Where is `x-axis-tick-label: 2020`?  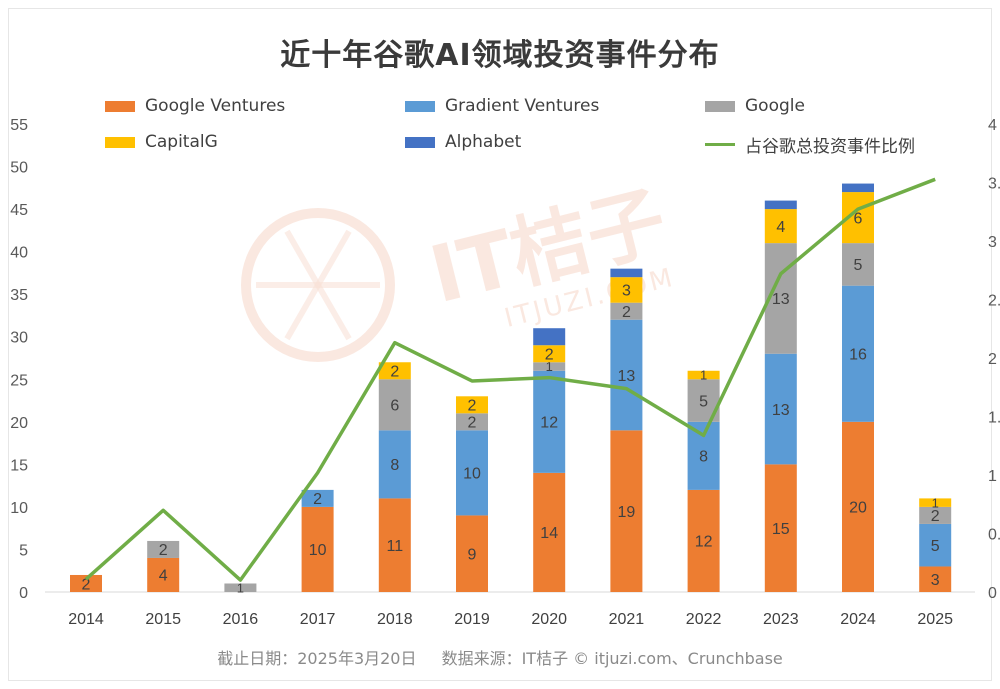
x-axis-tick-label: 2020 is located at coordinates (549, 619).